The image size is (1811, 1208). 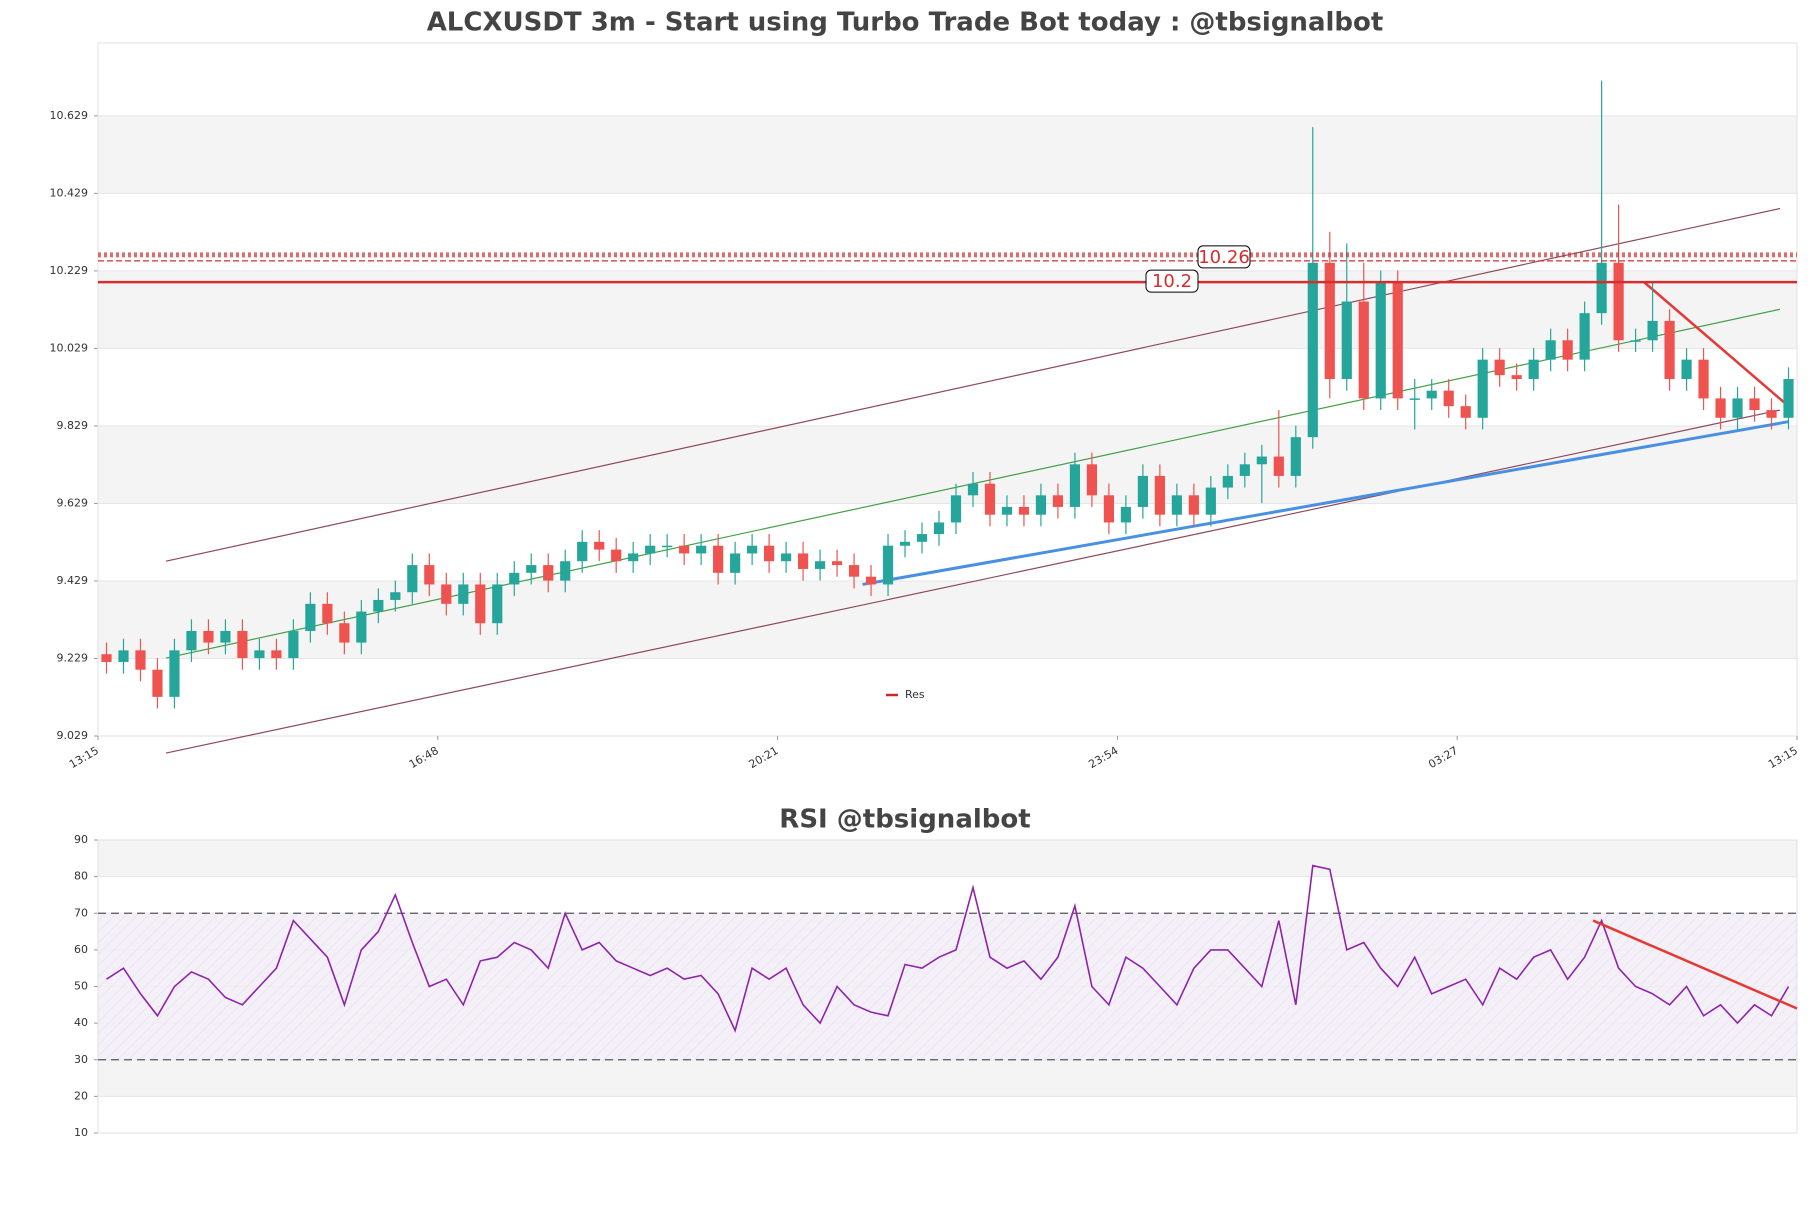 I want to click on y-tick-label: 80, so click(x=81, y=876).